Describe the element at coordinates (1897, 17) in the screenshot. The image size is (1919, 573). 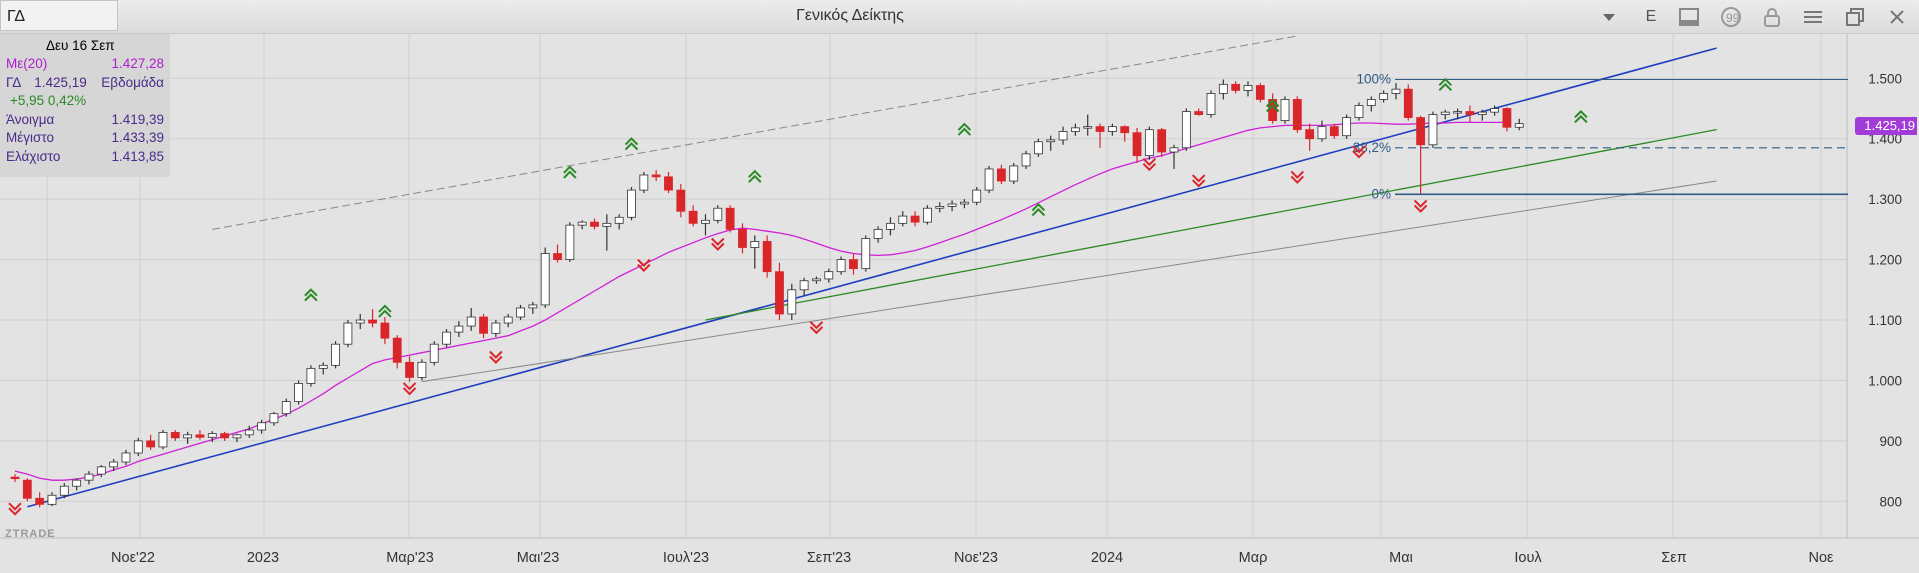
I see `close-icon` at that location.